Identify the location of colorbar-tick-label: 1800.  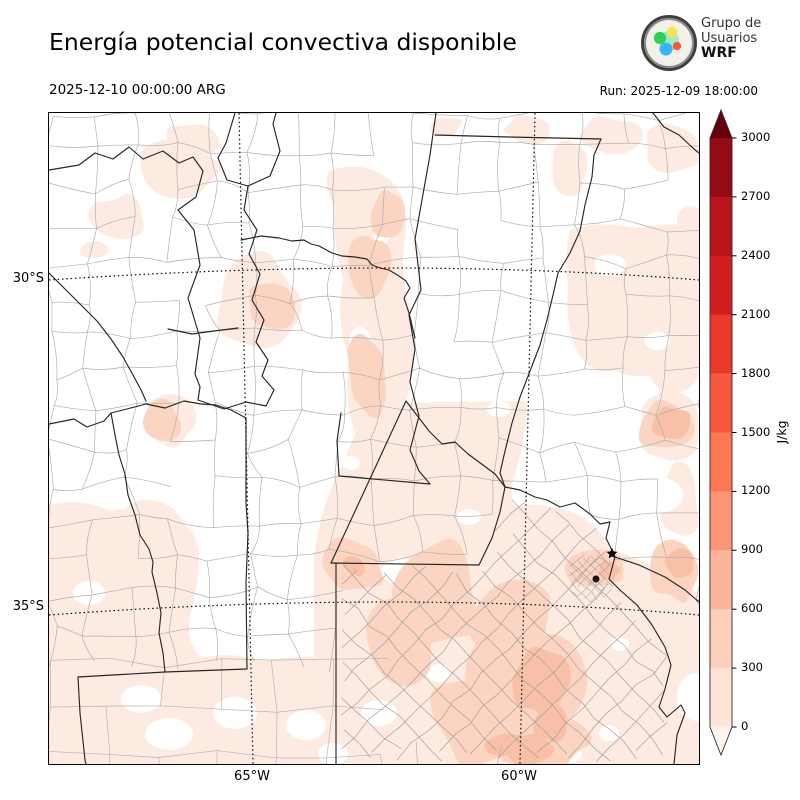
(756, 372).